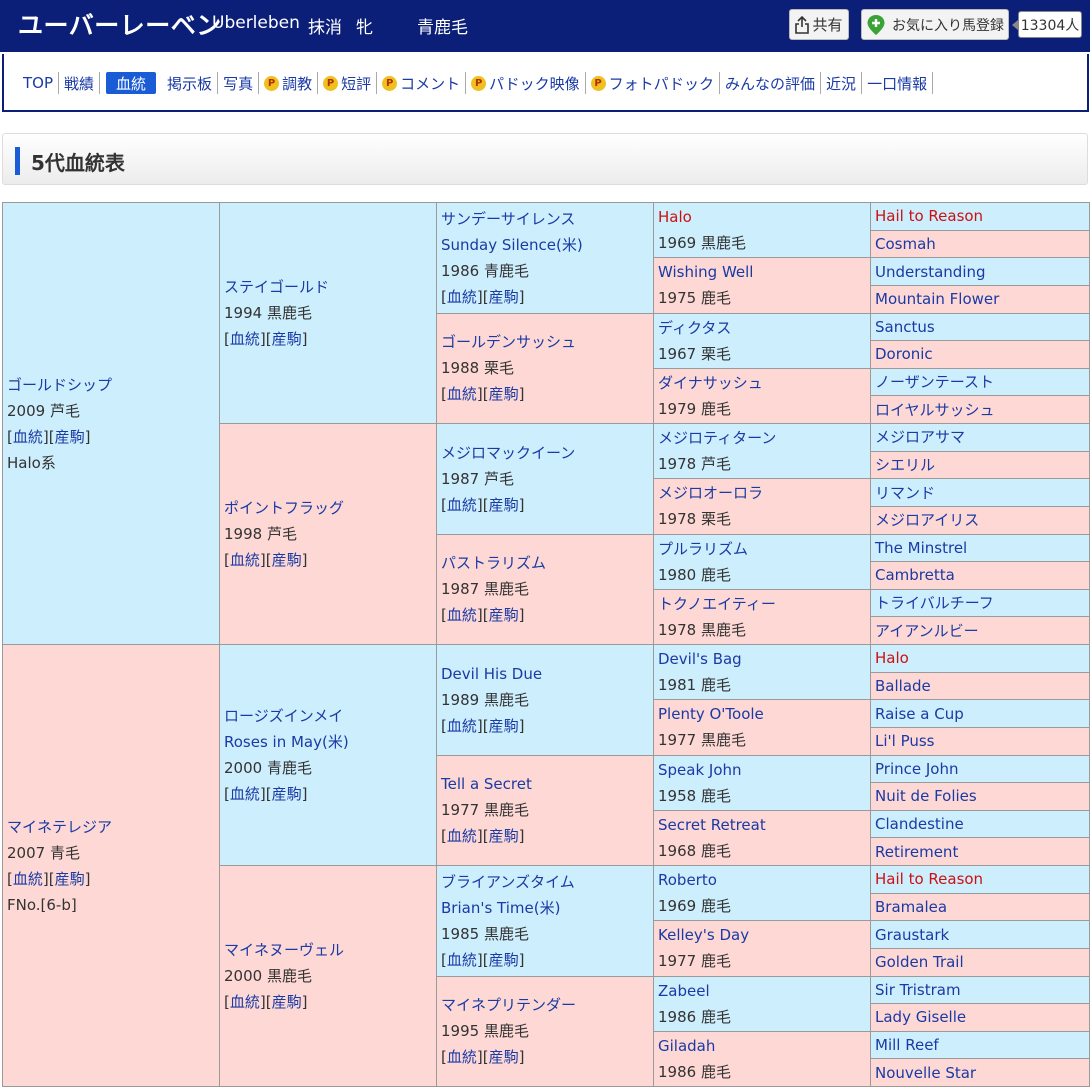 The width and height of the screenshot is (1092, 1092). I want to click on tab-2: 血統, so click(131, 83).